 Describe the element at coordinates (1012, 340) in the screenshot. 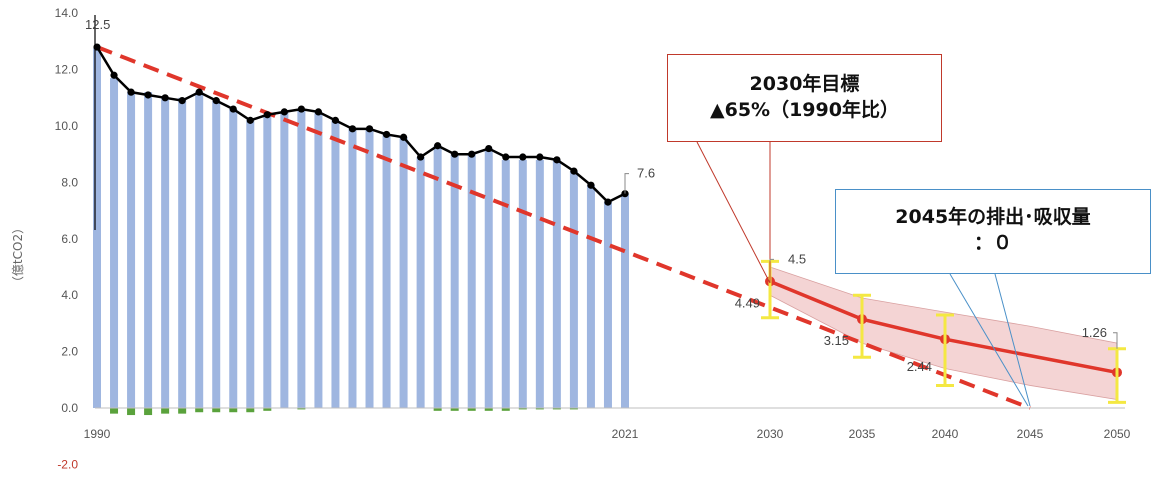

I see `callout-2045-leader` at that location.